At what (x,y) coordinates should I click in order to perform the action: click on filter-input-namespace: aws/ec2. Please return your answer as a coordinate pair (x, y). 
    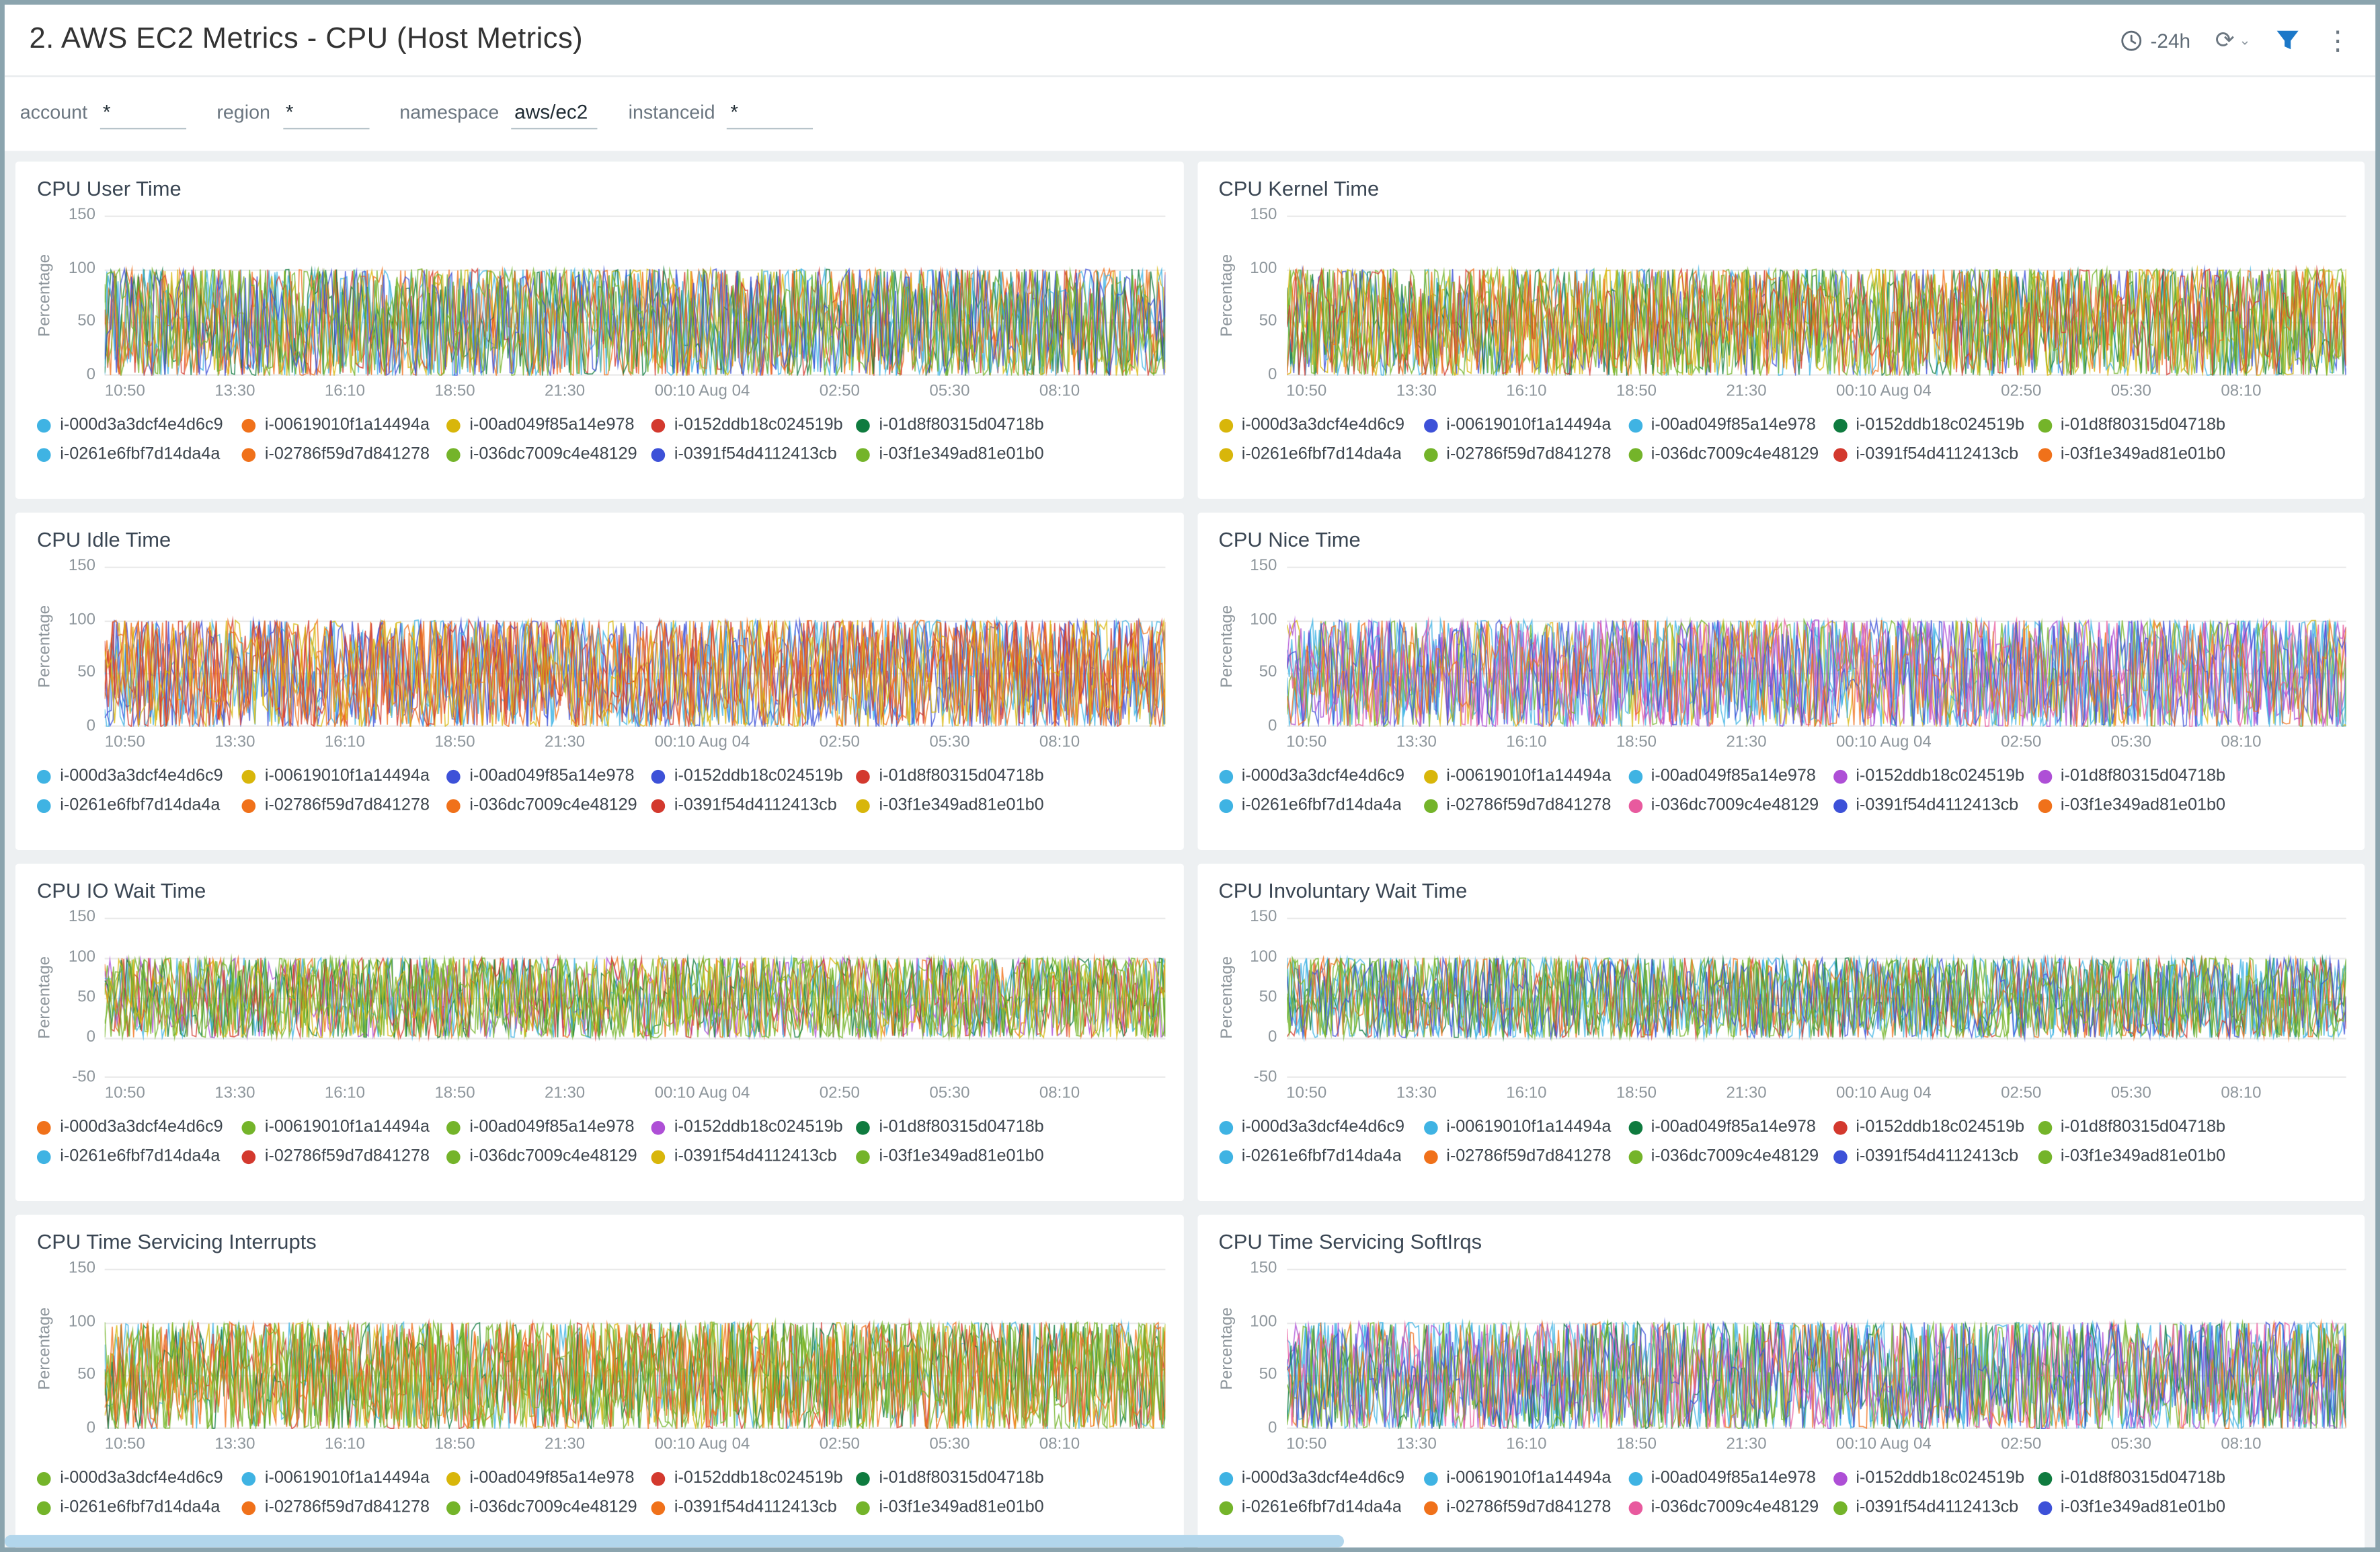
    Looking at the image, I should click on (554, 114).